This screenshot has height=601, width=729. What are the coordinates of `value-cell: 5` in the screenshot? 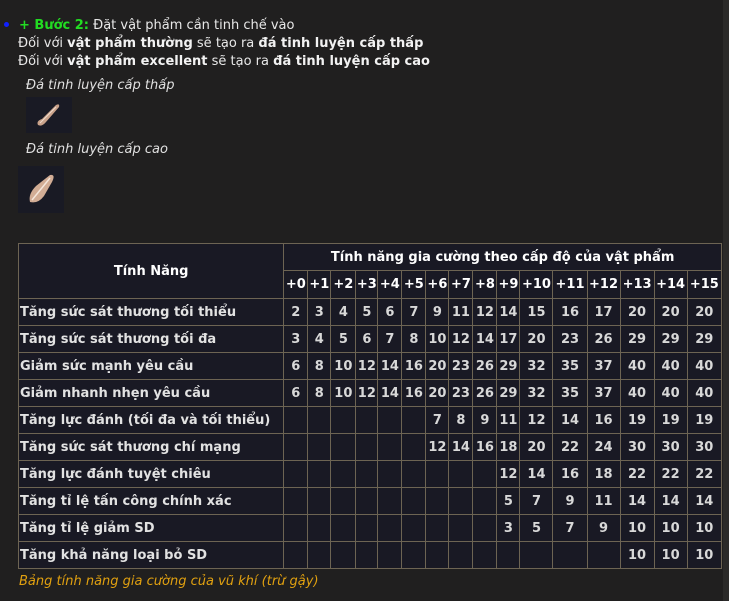 It's located at (367, 312).